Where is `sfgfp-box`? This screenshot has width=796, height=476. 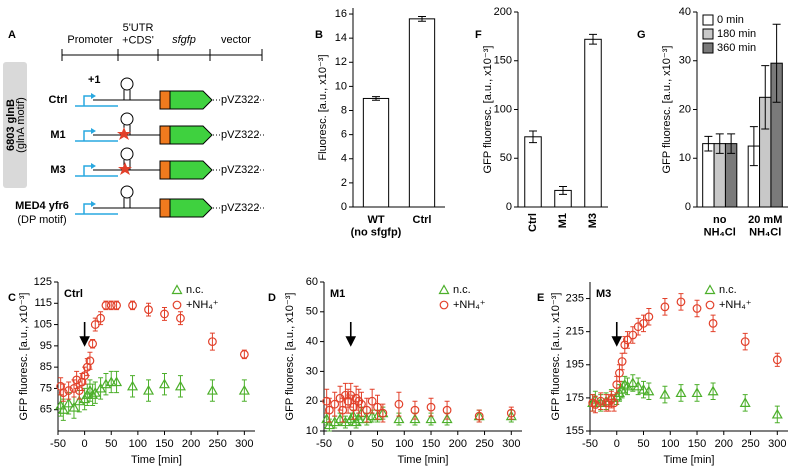 sfgfp-box is located at coordinates (191, 170).